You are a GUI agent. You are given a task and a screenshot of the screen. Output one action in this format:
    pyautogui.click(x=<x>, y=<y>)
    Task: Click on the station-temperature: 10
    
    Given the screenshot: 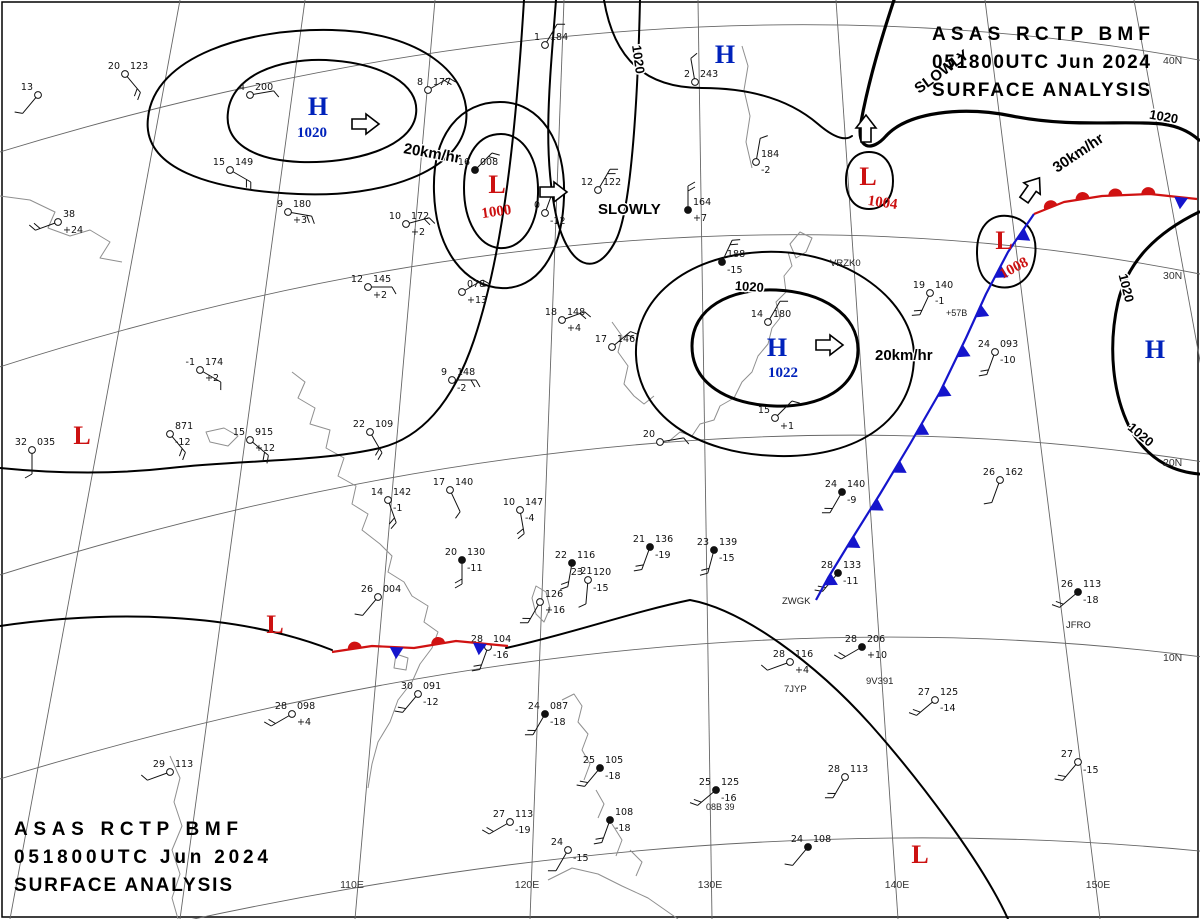 What is the action you would take?
    pyautogui.click(x=509, y=502)
    